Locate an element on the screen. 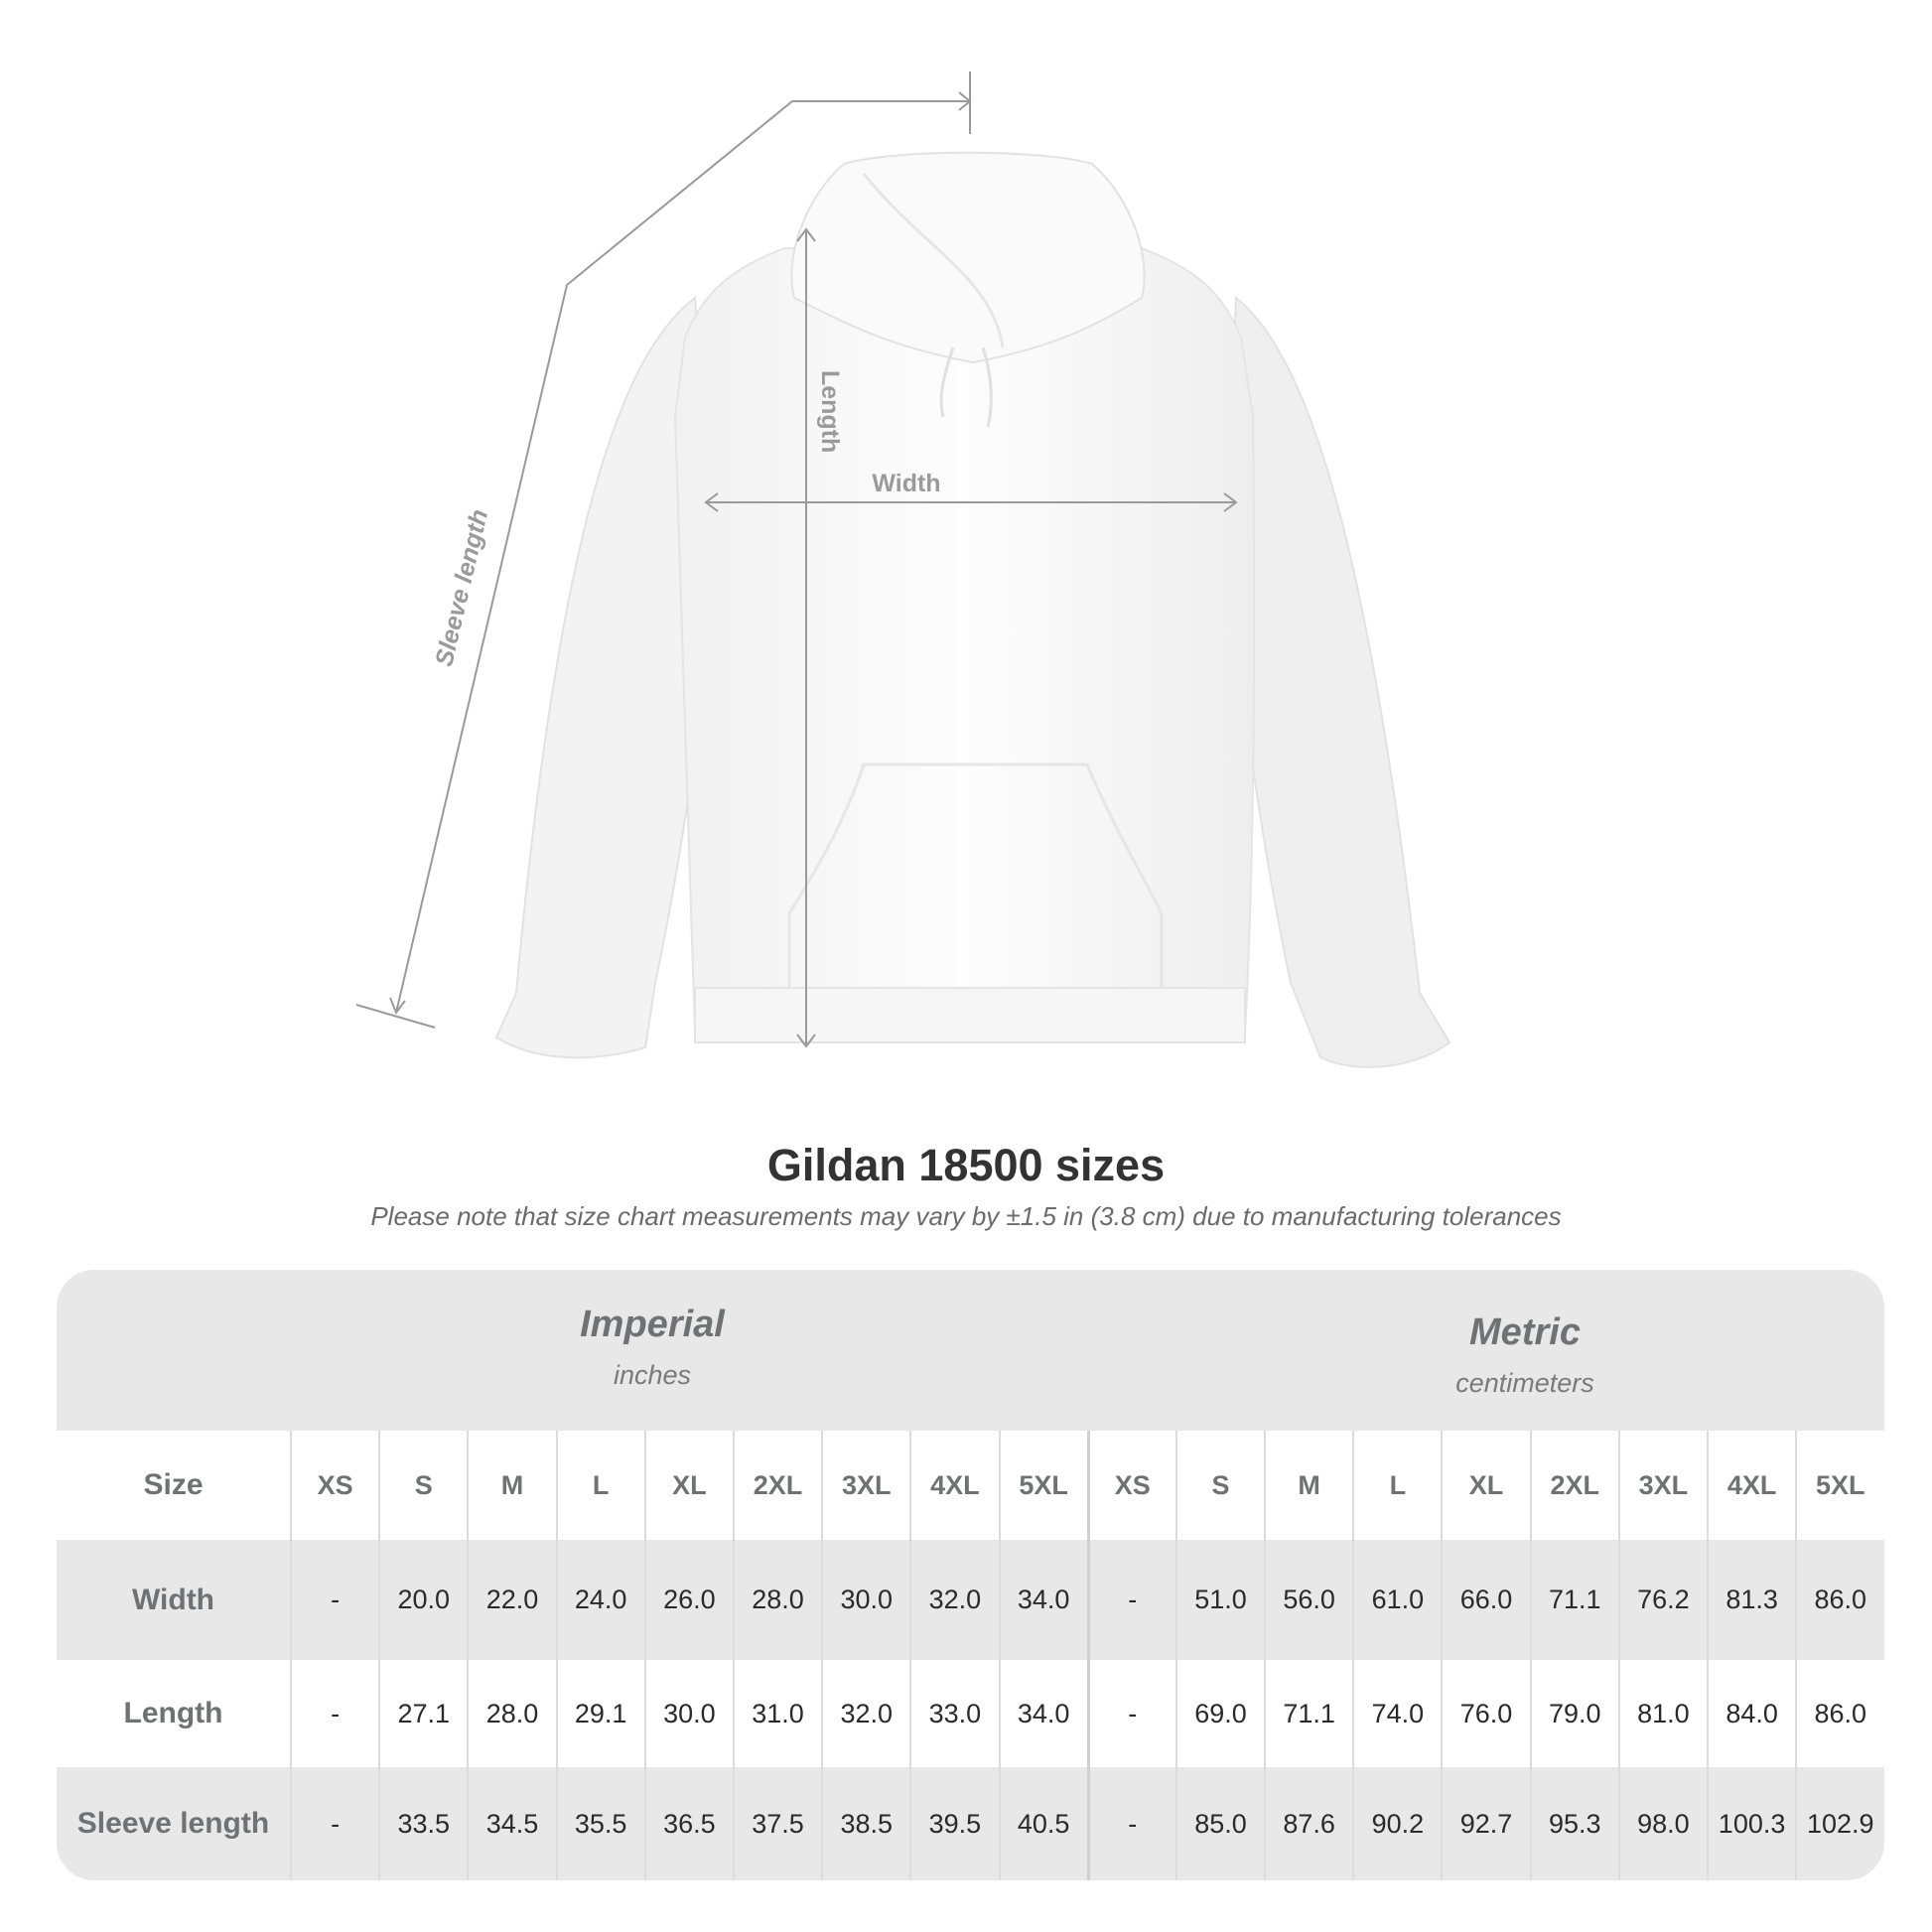  value-cell: 87.6 is located at coordinates (1308, 1823).